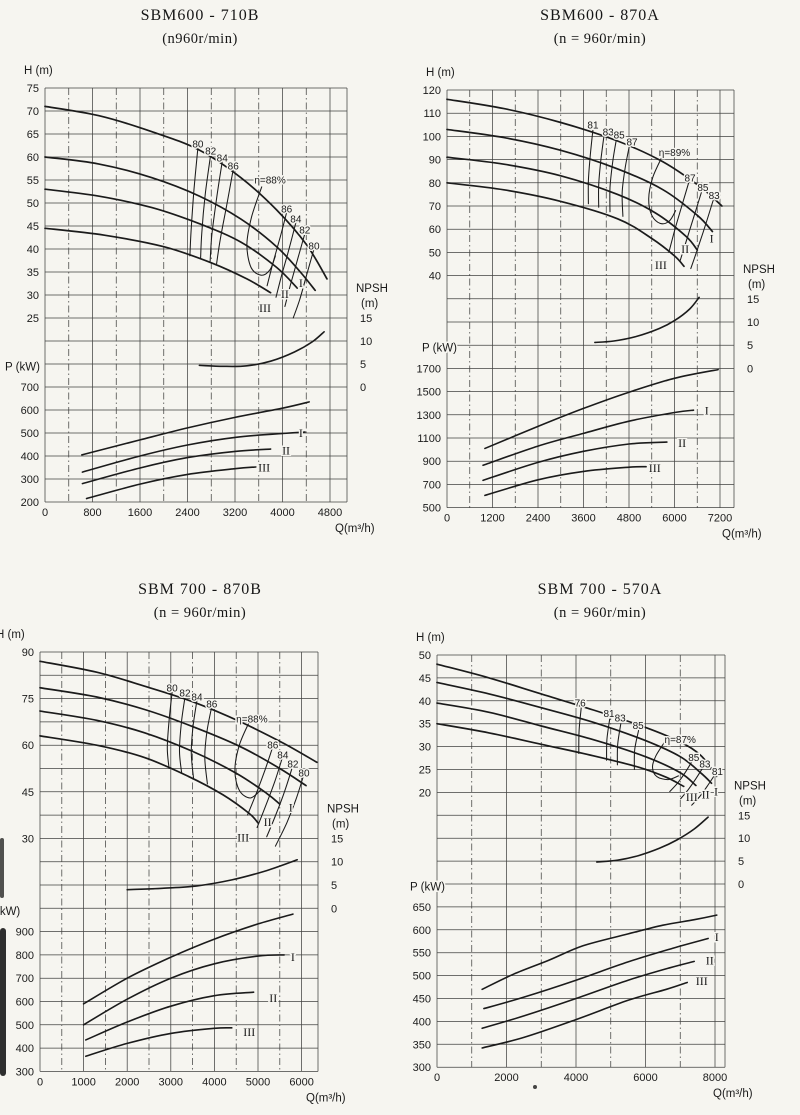 The height and width of the screenshot is (1115, 800). I want to click on npsh-tick-label: 10, so click(753, 323).